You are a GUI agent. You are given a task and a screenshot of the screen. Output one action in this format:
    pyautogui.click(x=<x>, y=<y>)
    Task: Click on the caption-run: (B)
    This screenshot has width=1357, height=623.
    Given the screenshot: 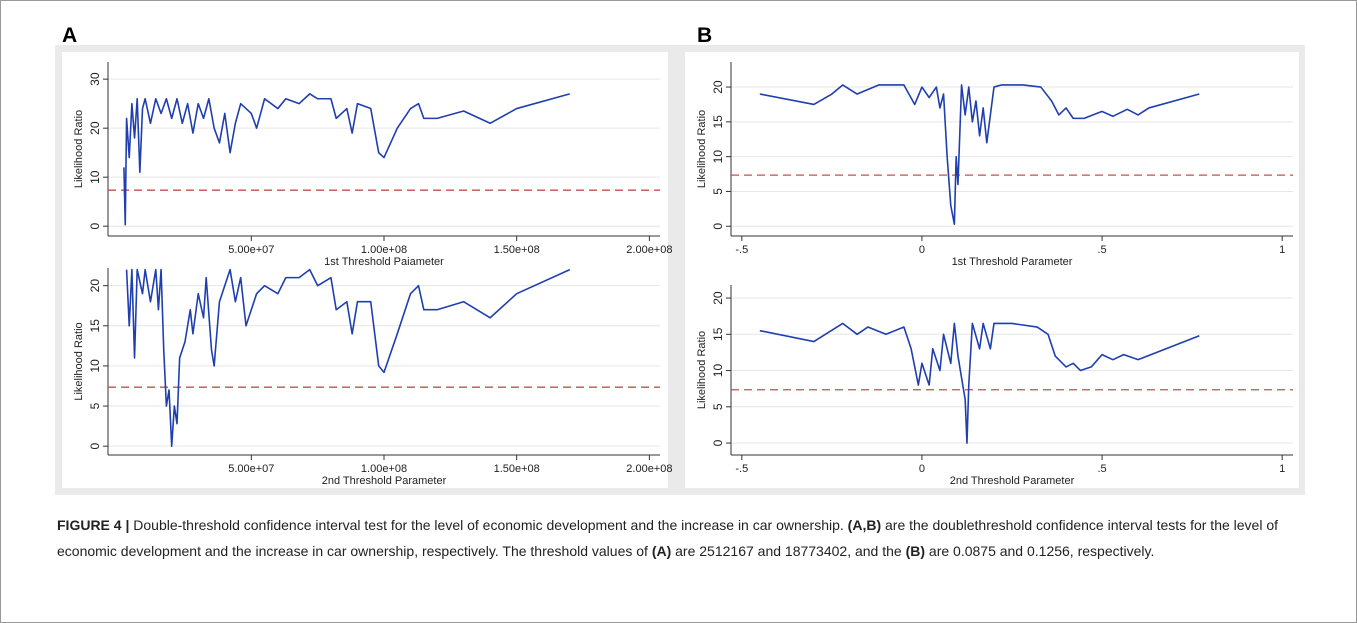 What is the action you would take?
    pyautogui.click(x=915, y=551)
    